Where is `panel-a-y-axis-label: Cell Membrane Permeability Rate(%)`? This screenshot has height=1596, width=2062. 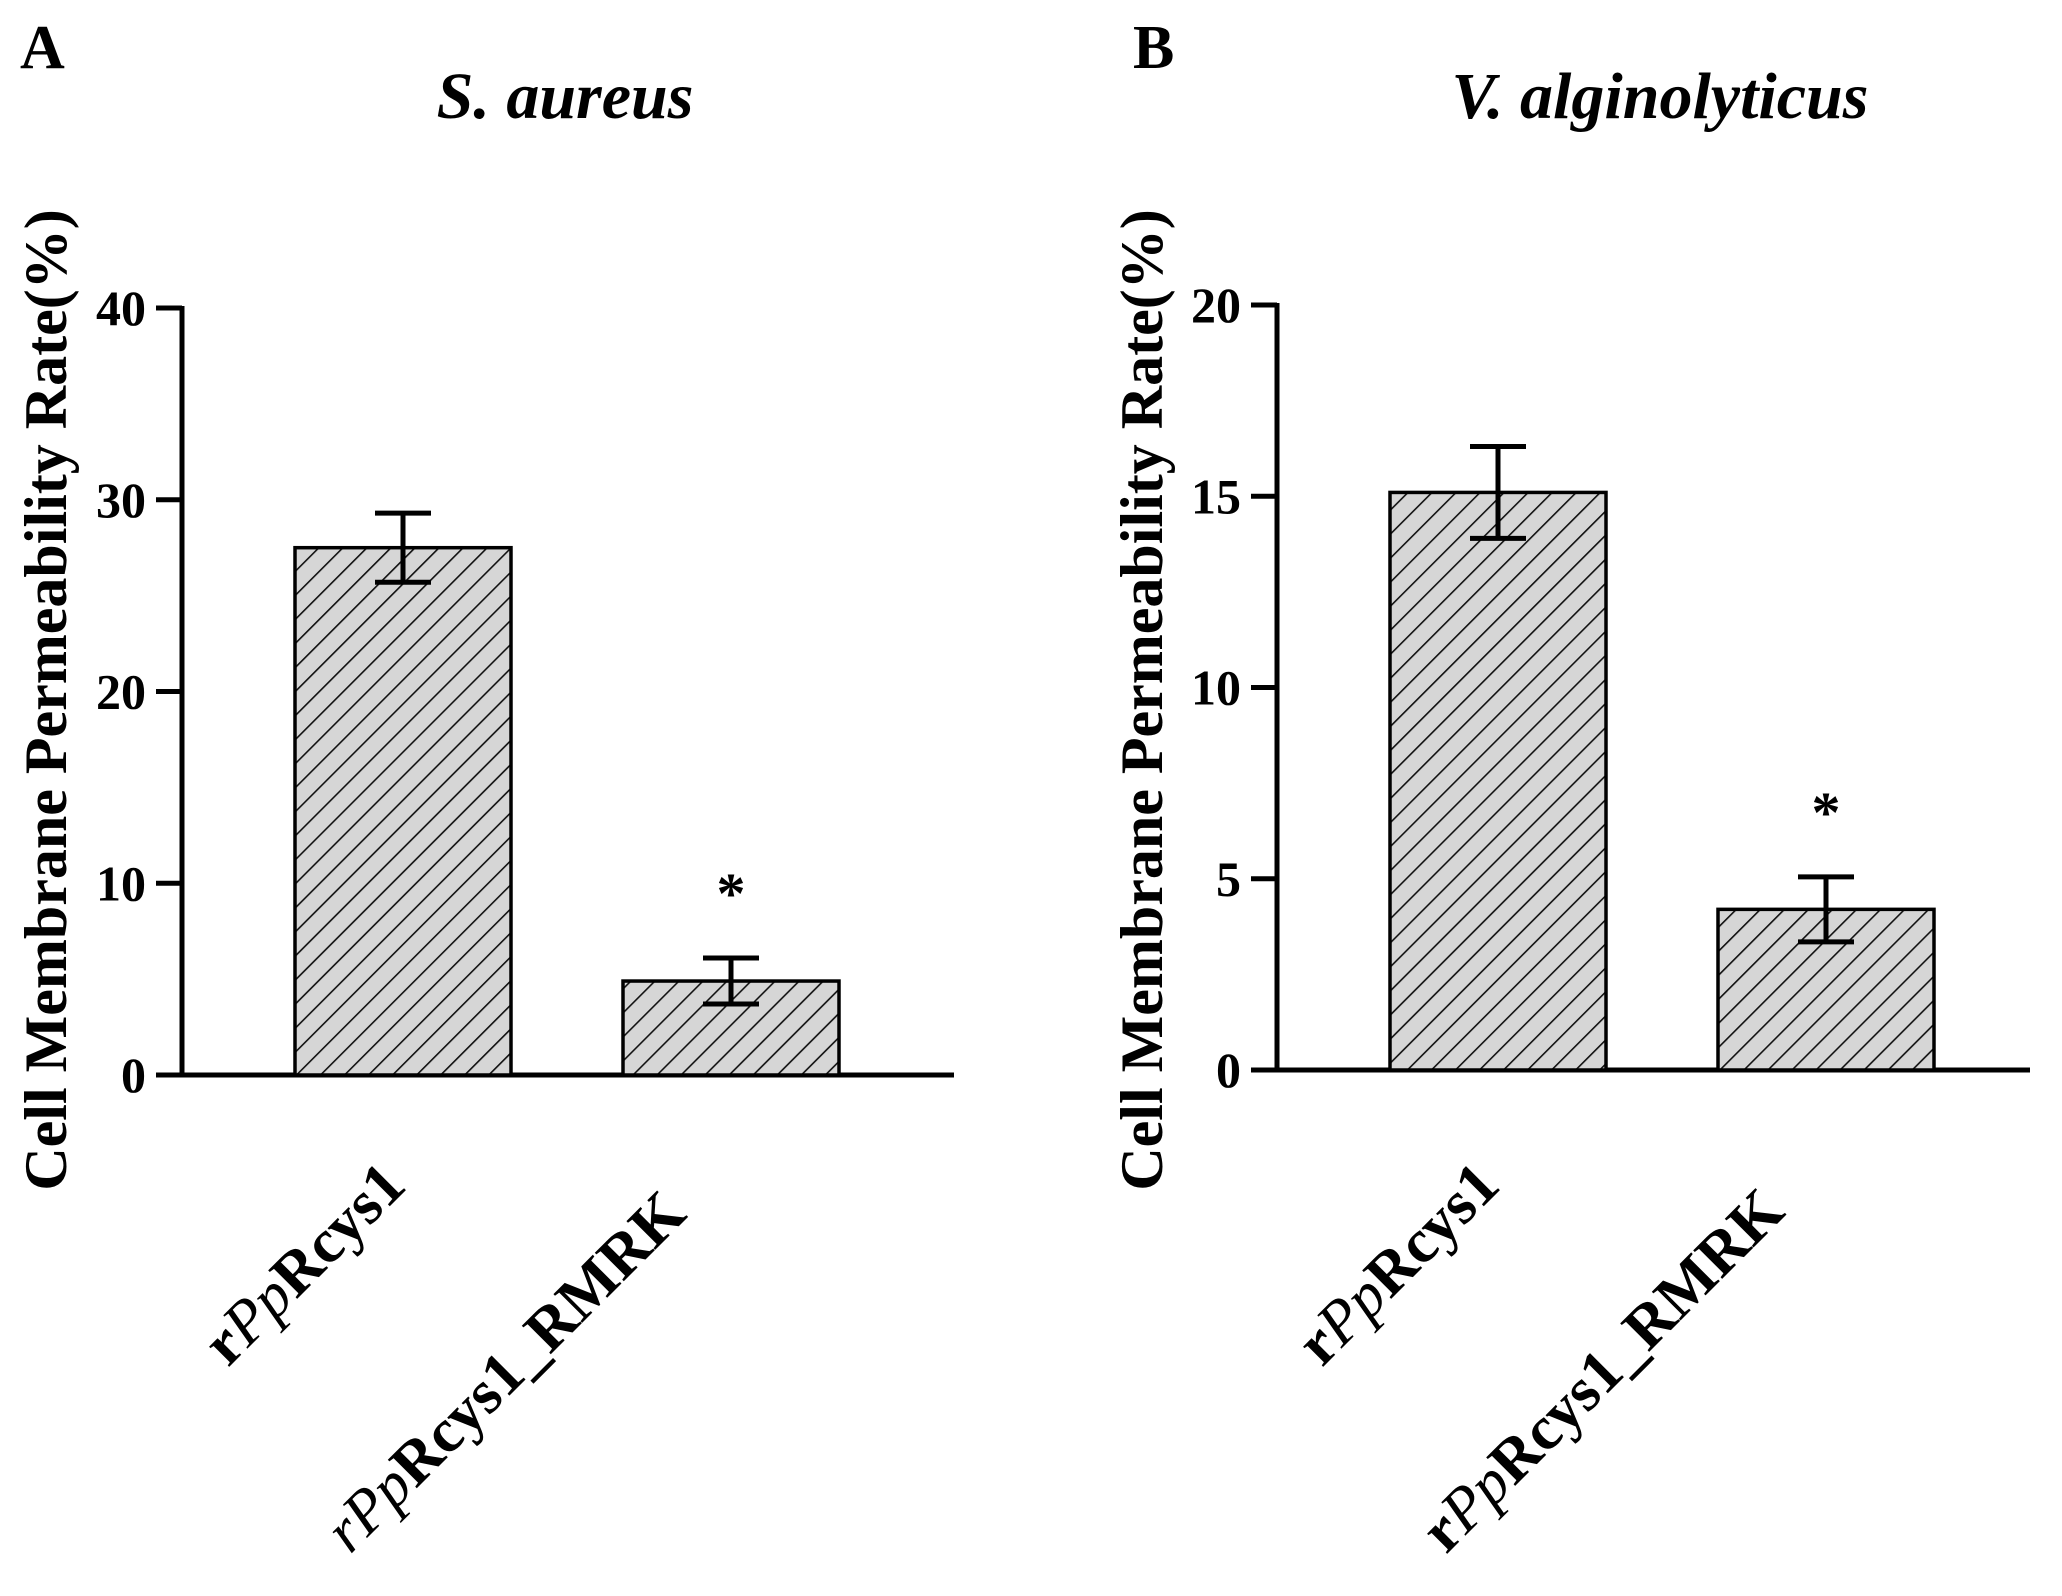
panel-a-y-axis-label: Cell Membrane Permeability Rate(%) is located at coordinates (46, 699).